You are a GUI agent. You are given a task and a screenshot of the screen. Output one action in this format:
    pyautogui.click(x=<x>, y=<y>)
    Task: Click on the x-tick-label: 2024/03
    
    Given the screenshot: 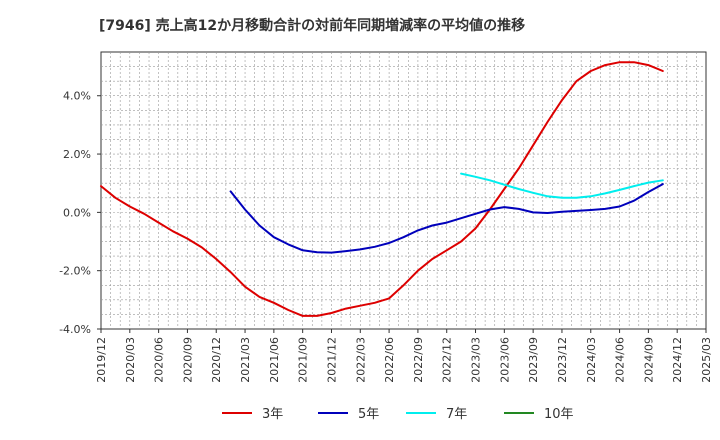 What is the action you would take?
    pyautogui.click(x=591, y=360)
    